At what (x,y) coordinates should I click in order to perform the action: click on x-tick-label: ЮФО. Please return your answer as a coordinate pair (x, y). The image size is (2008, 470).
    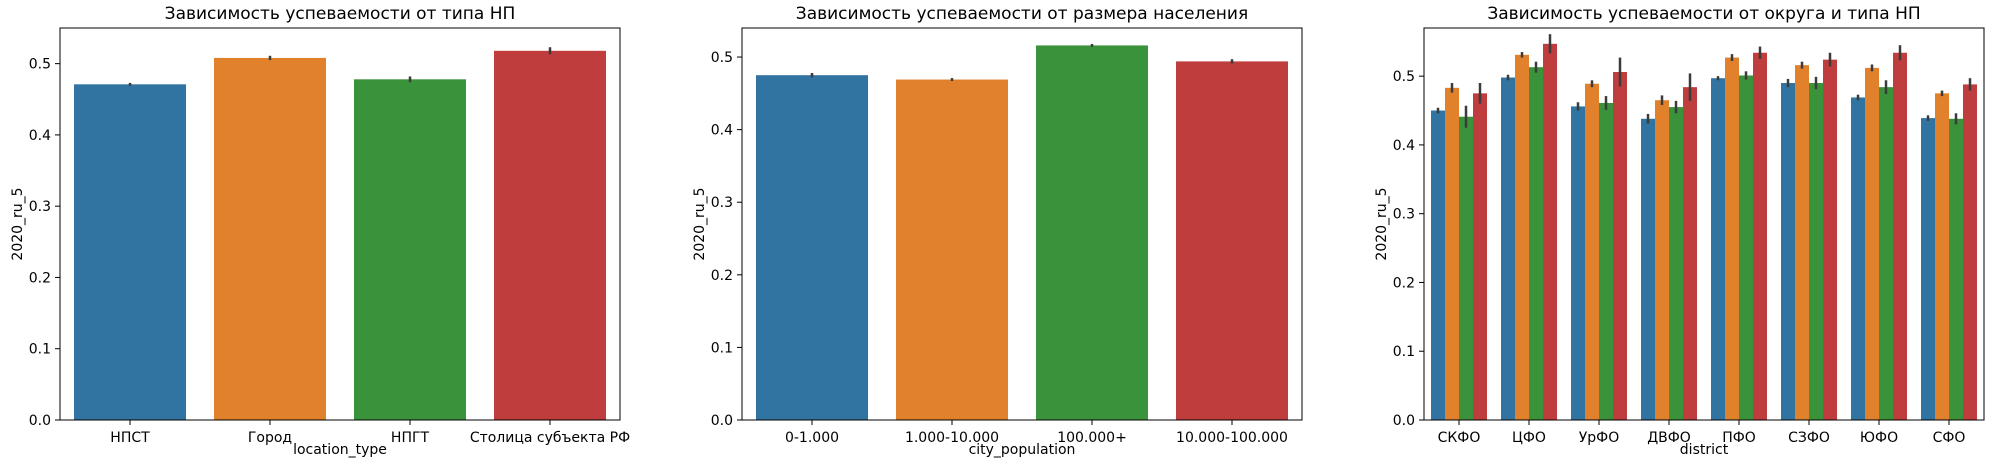
    Looking at the image, I should click on (1879, 438).